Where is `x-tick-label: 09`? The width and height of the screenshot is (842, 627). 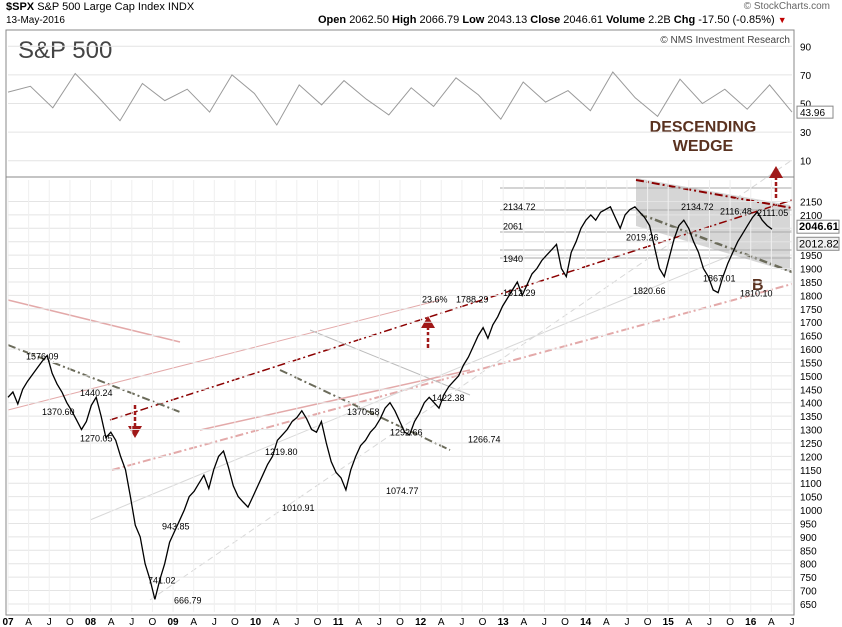 x-tick-label: 09 is located at coordinates (173, 622).